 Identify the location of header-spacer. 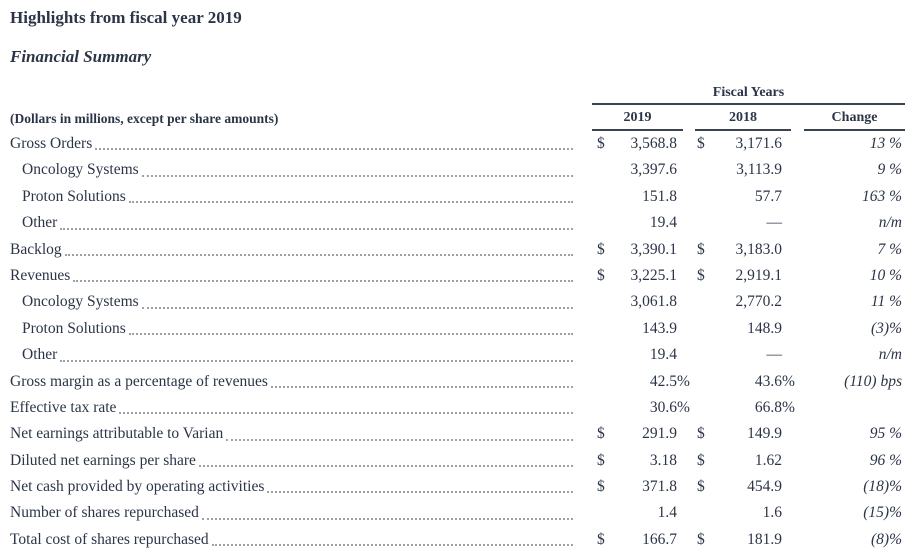
(301, 94).